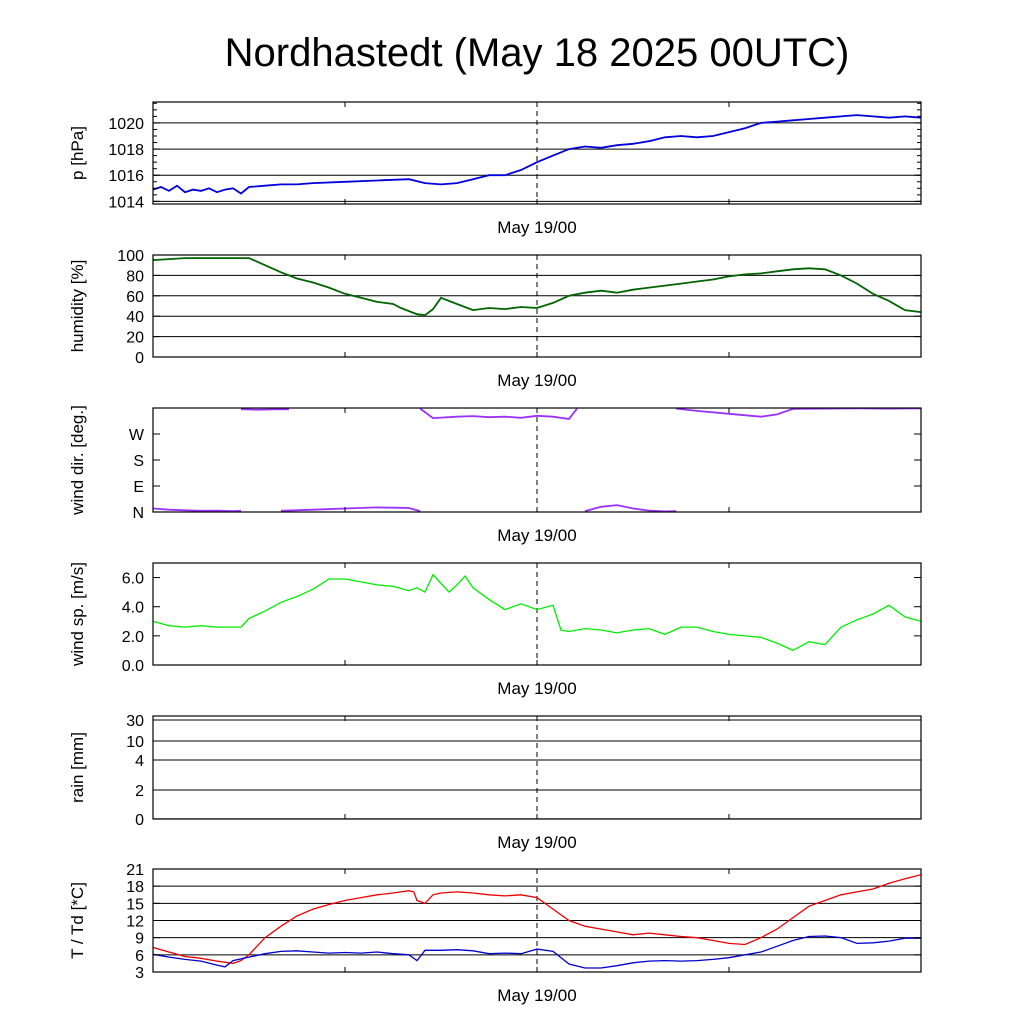 This screenshot has height=1024, width=1024. I want to click on y-tick-label: 2, so click(139, 791).